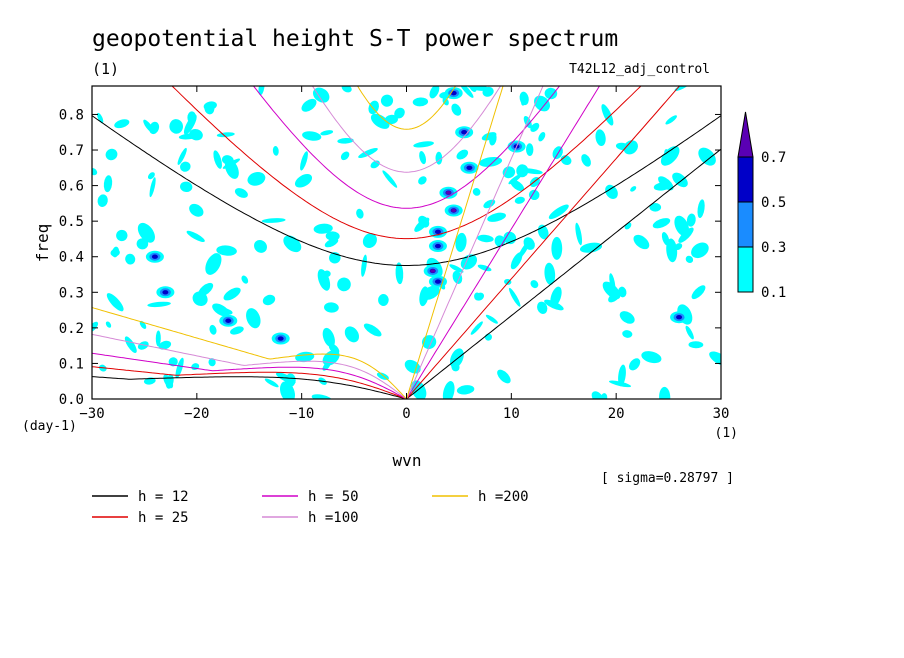  I want to click on colorbar-arrow, so click(745, 134).